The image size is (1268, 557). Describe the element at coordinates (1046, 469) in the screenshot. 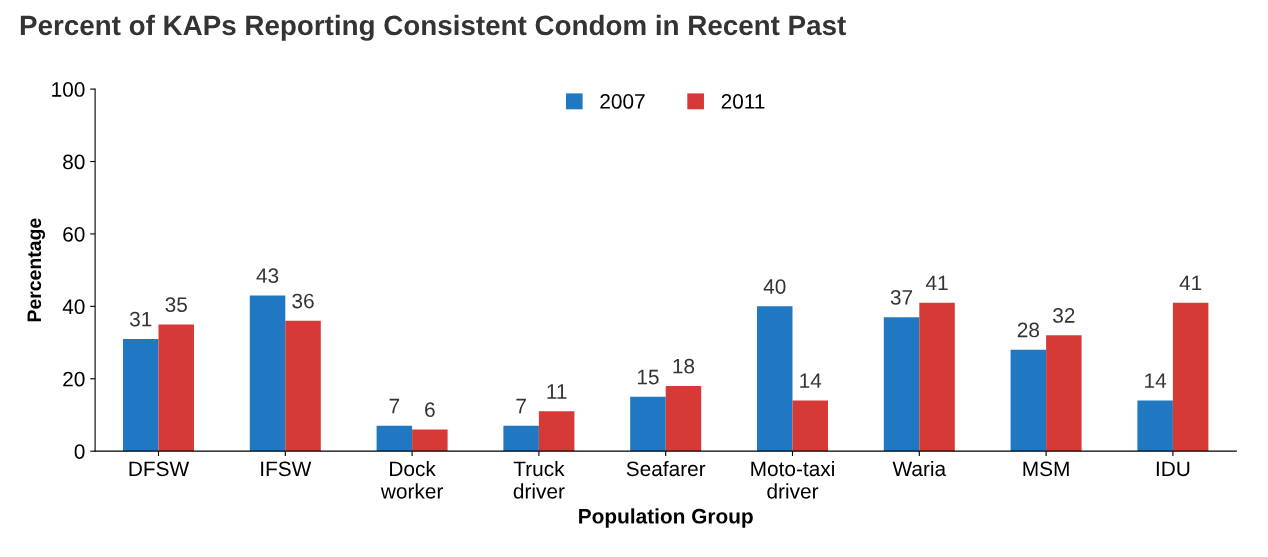

I see `x-tick-label: MSM` at that location.